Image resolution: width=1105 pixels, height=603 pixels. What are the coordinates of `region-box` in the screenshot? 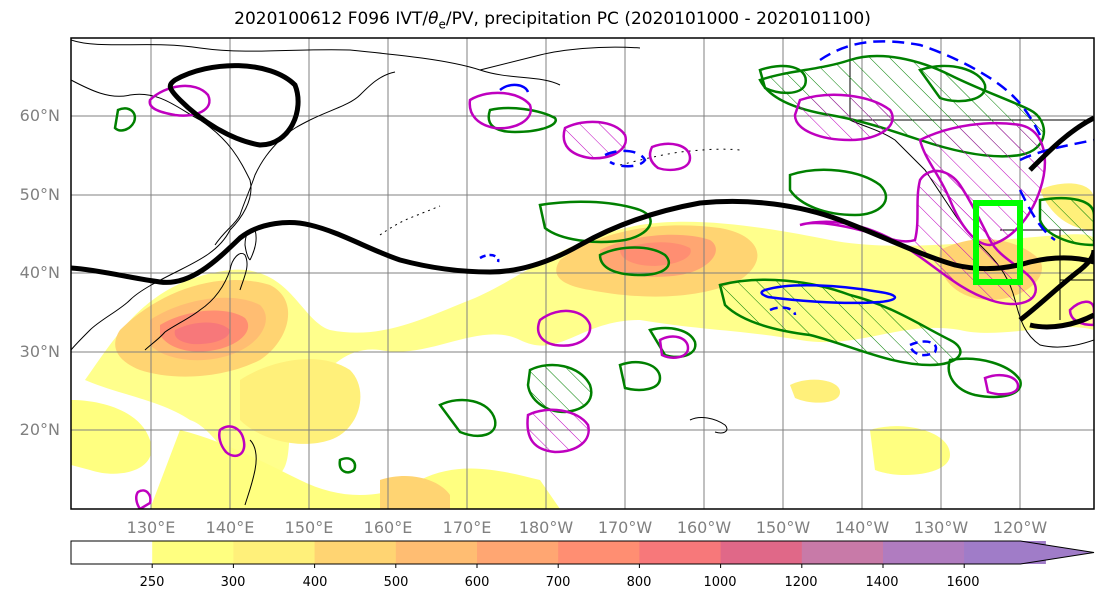 It's located at (998, 242).